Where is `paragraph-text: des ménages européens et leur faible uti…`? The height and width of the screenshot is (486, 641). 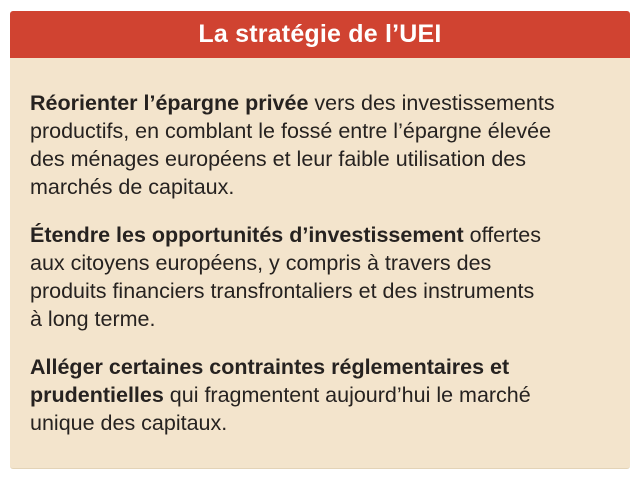 paragraph-text: des ménages européens et leur faible uti… is located at coordinates (278, 159).